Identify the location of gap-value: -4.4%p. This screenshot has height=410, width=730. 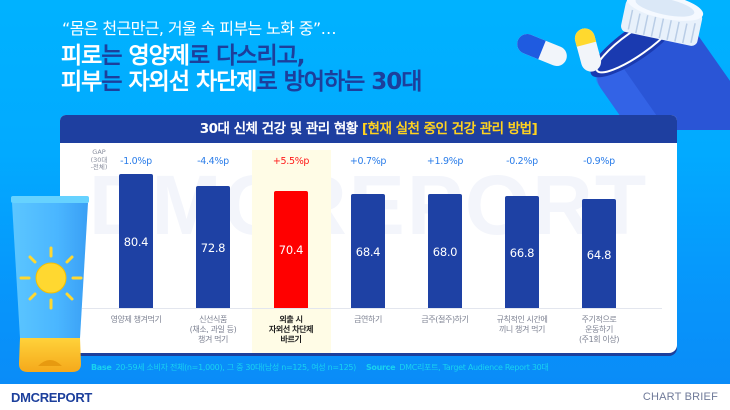
(213, 161).